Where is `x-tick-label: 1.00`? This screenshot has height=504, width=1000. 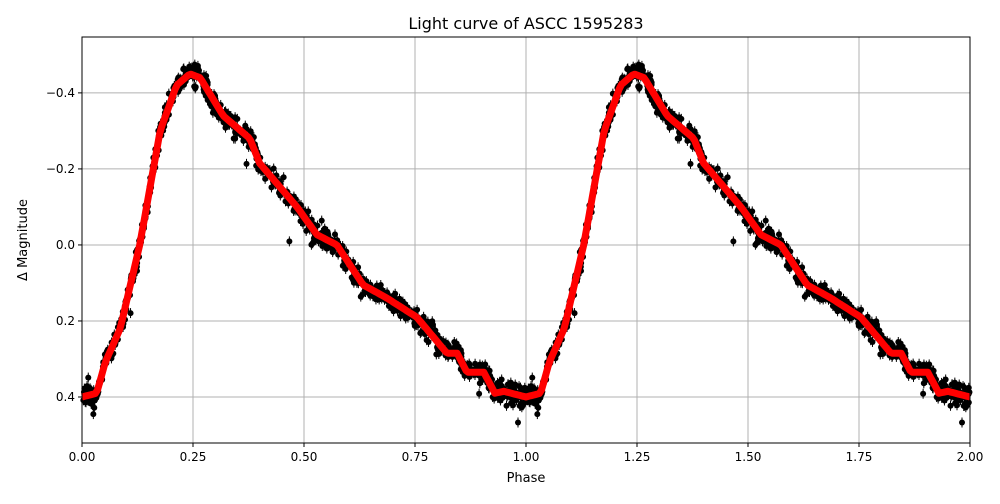 x-tick-label: 1.00 is located at coordinates (526, 457).